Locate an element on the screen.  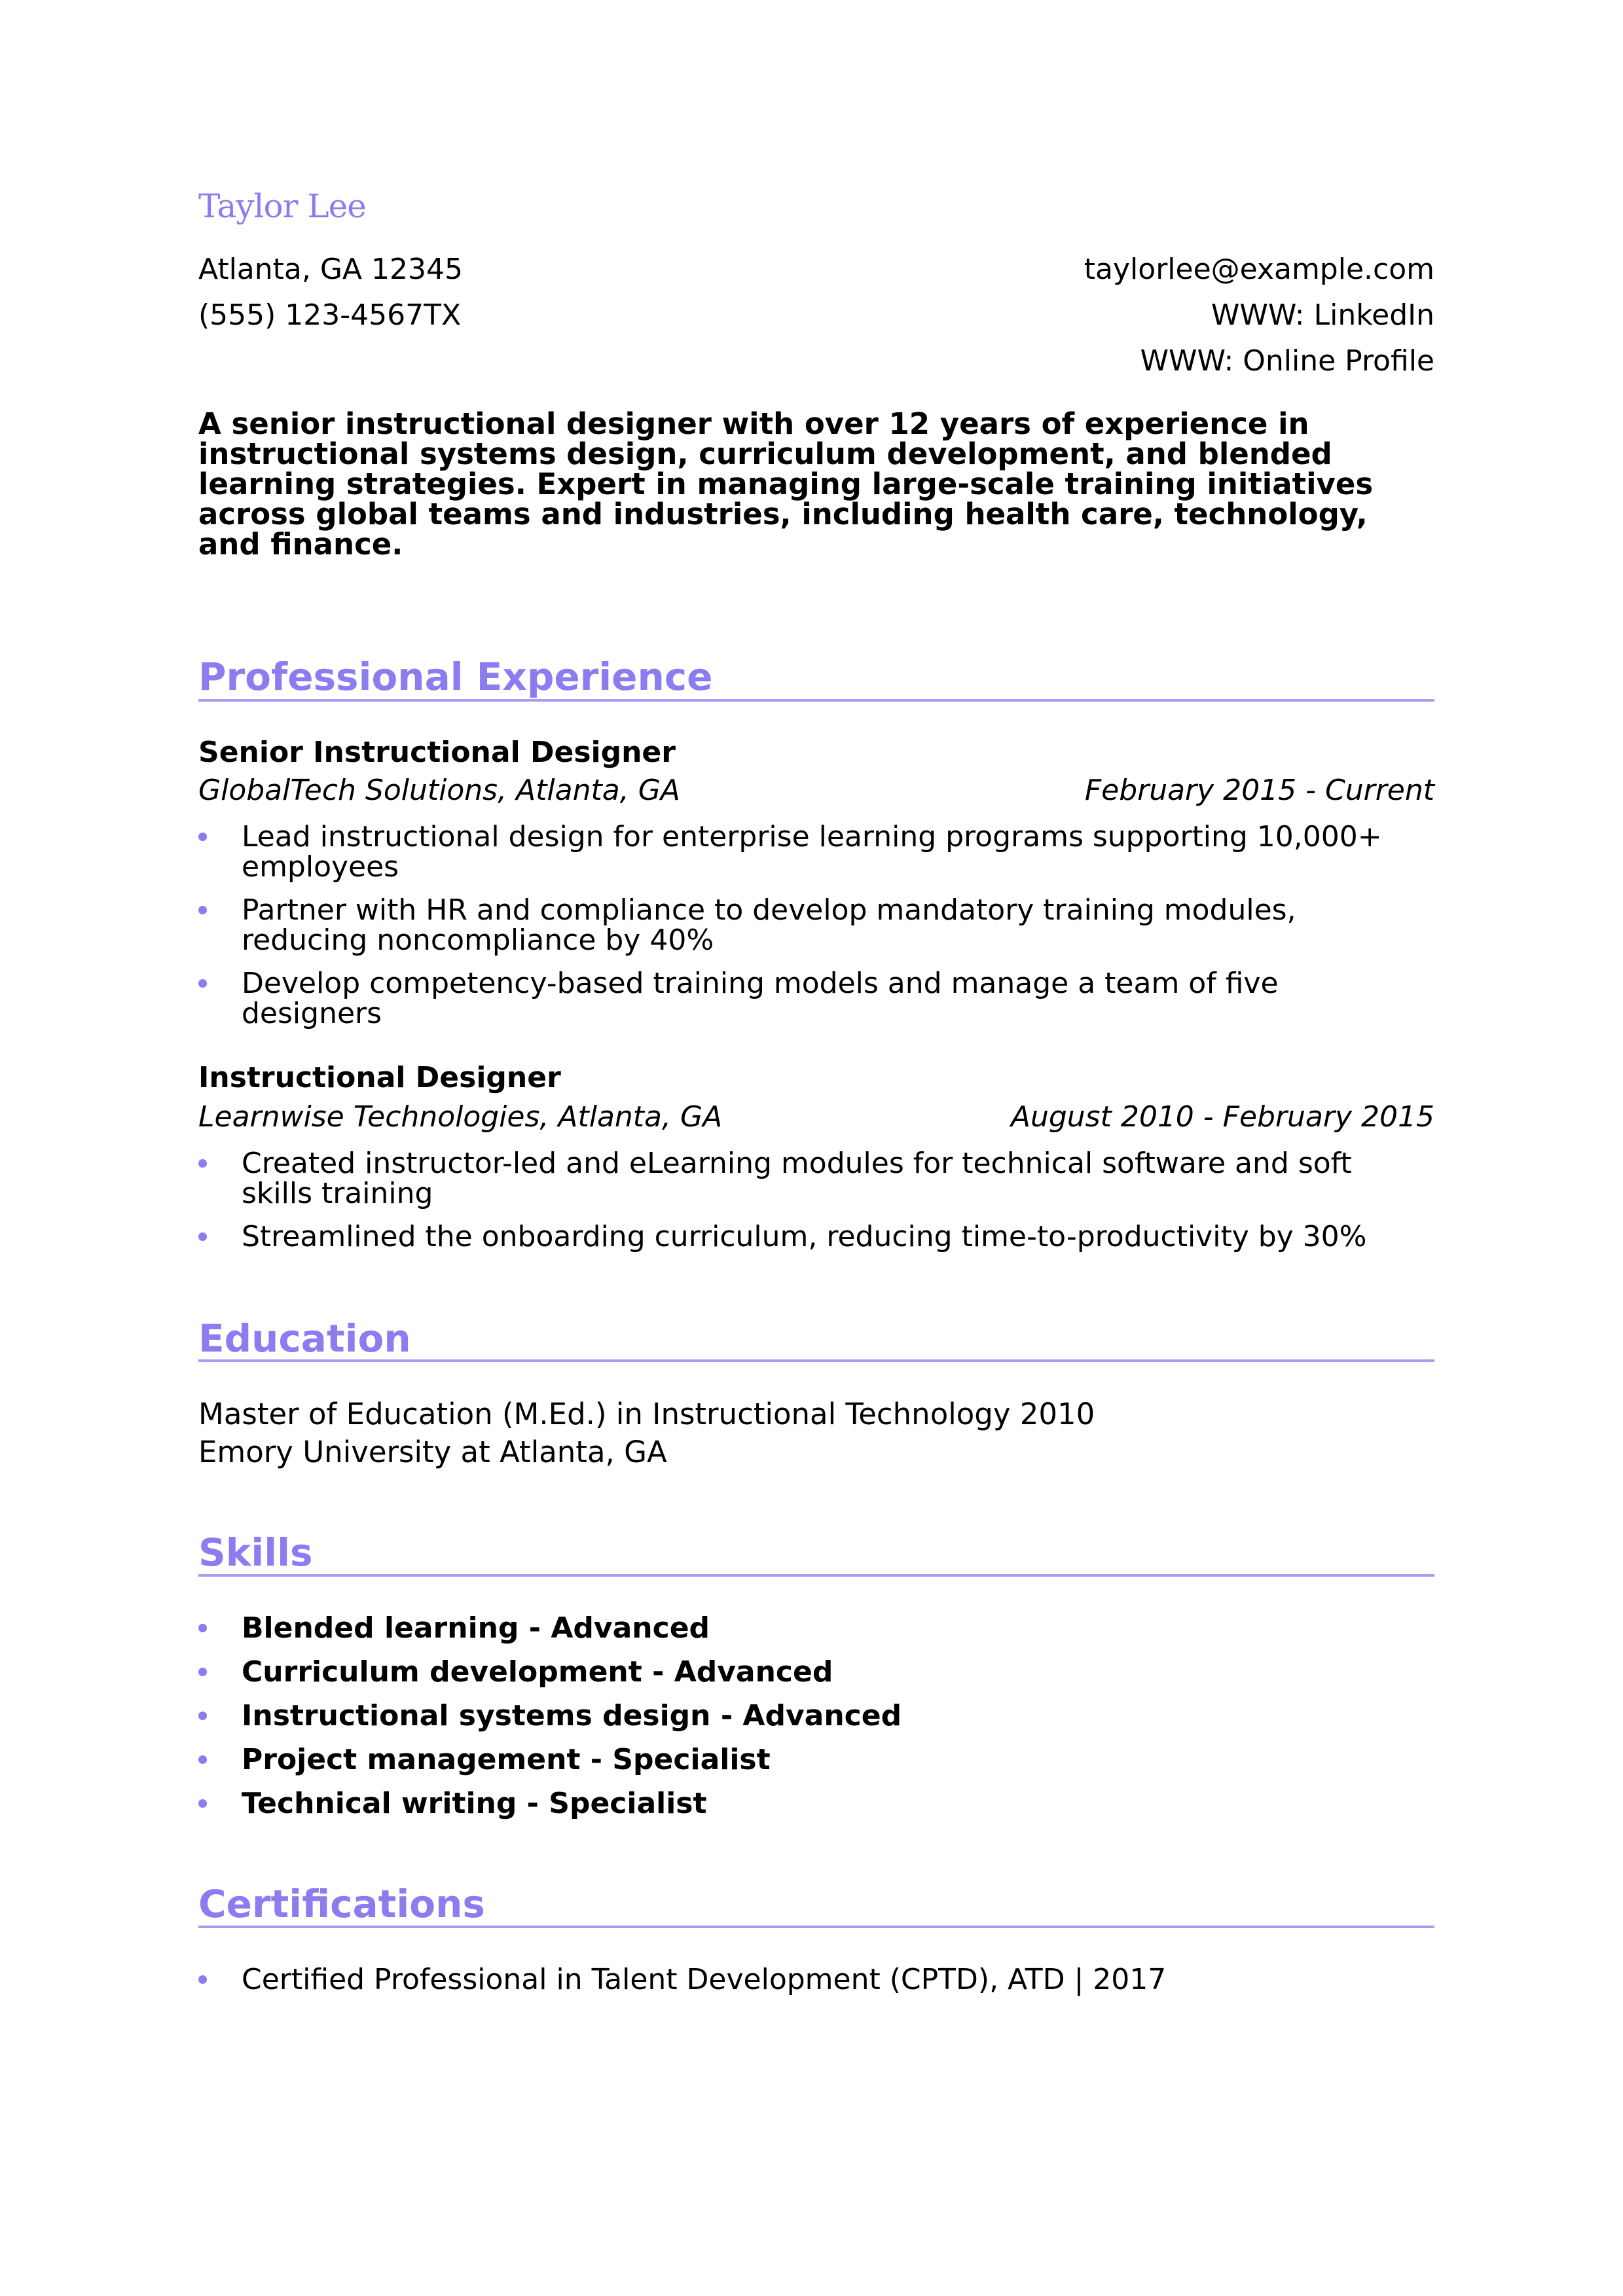
education-school: Emory University at Atlanta, GA is located at coordinates (432, 1452).